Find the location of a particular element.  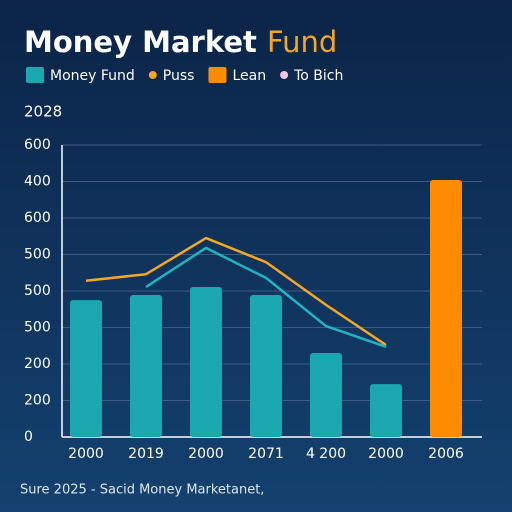

legend-label: Puss is located at coordinates (179, 76).